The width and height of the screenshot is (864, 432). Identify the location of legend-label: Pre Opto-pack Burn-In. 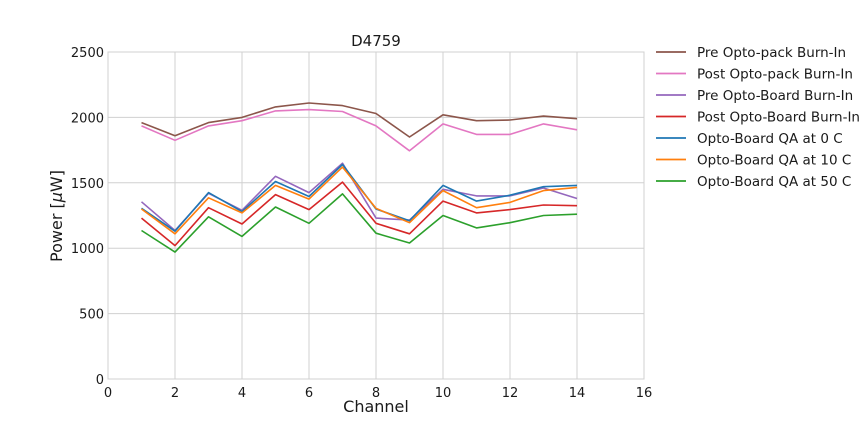
(771, 53).